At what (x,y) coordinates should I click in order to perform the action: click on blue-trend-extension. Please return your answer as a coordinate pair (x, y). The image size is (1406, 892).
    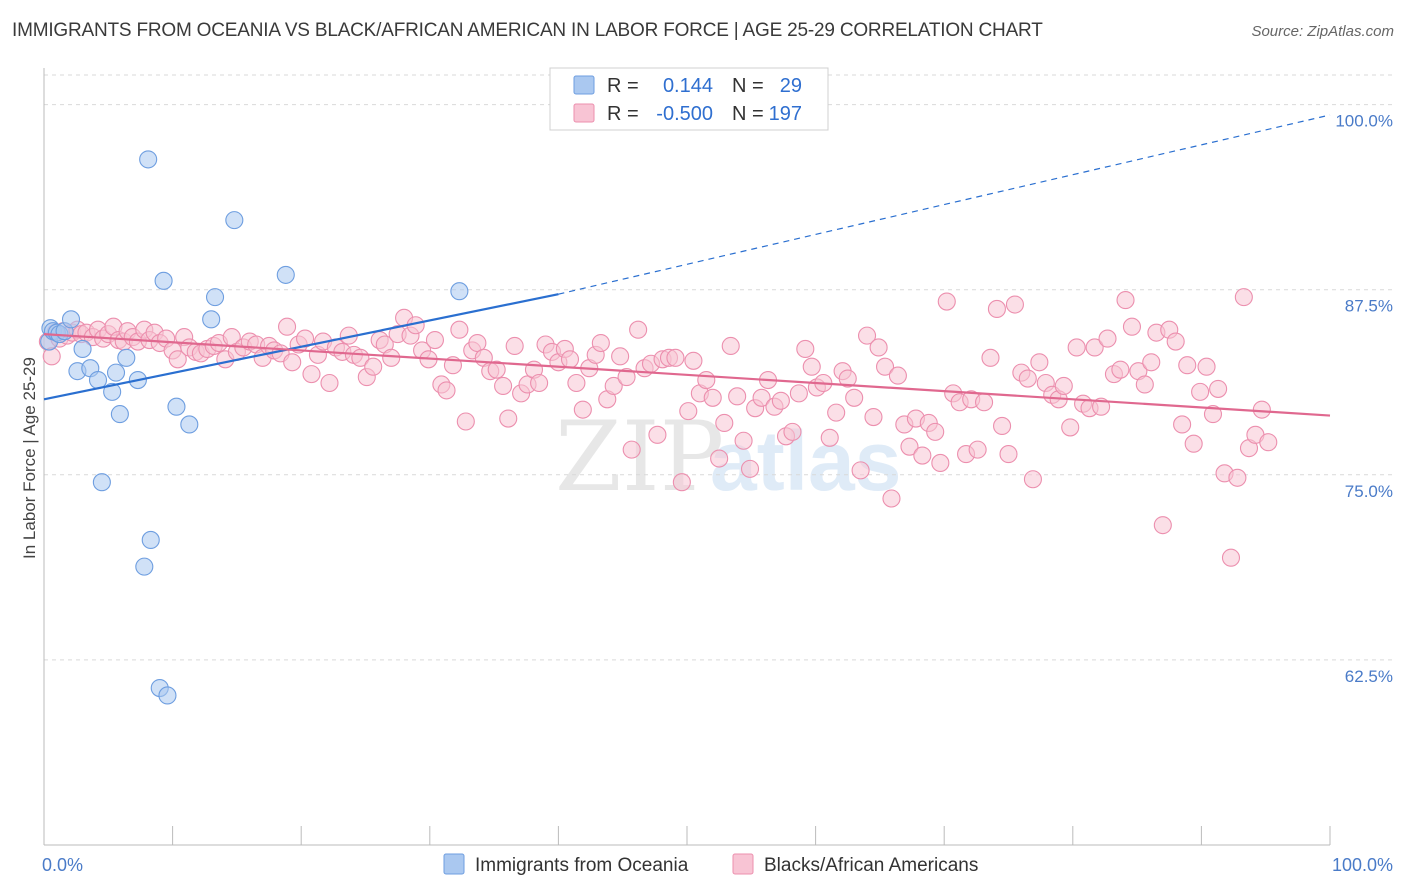
    Looking at the image, I should click on (944, 204).